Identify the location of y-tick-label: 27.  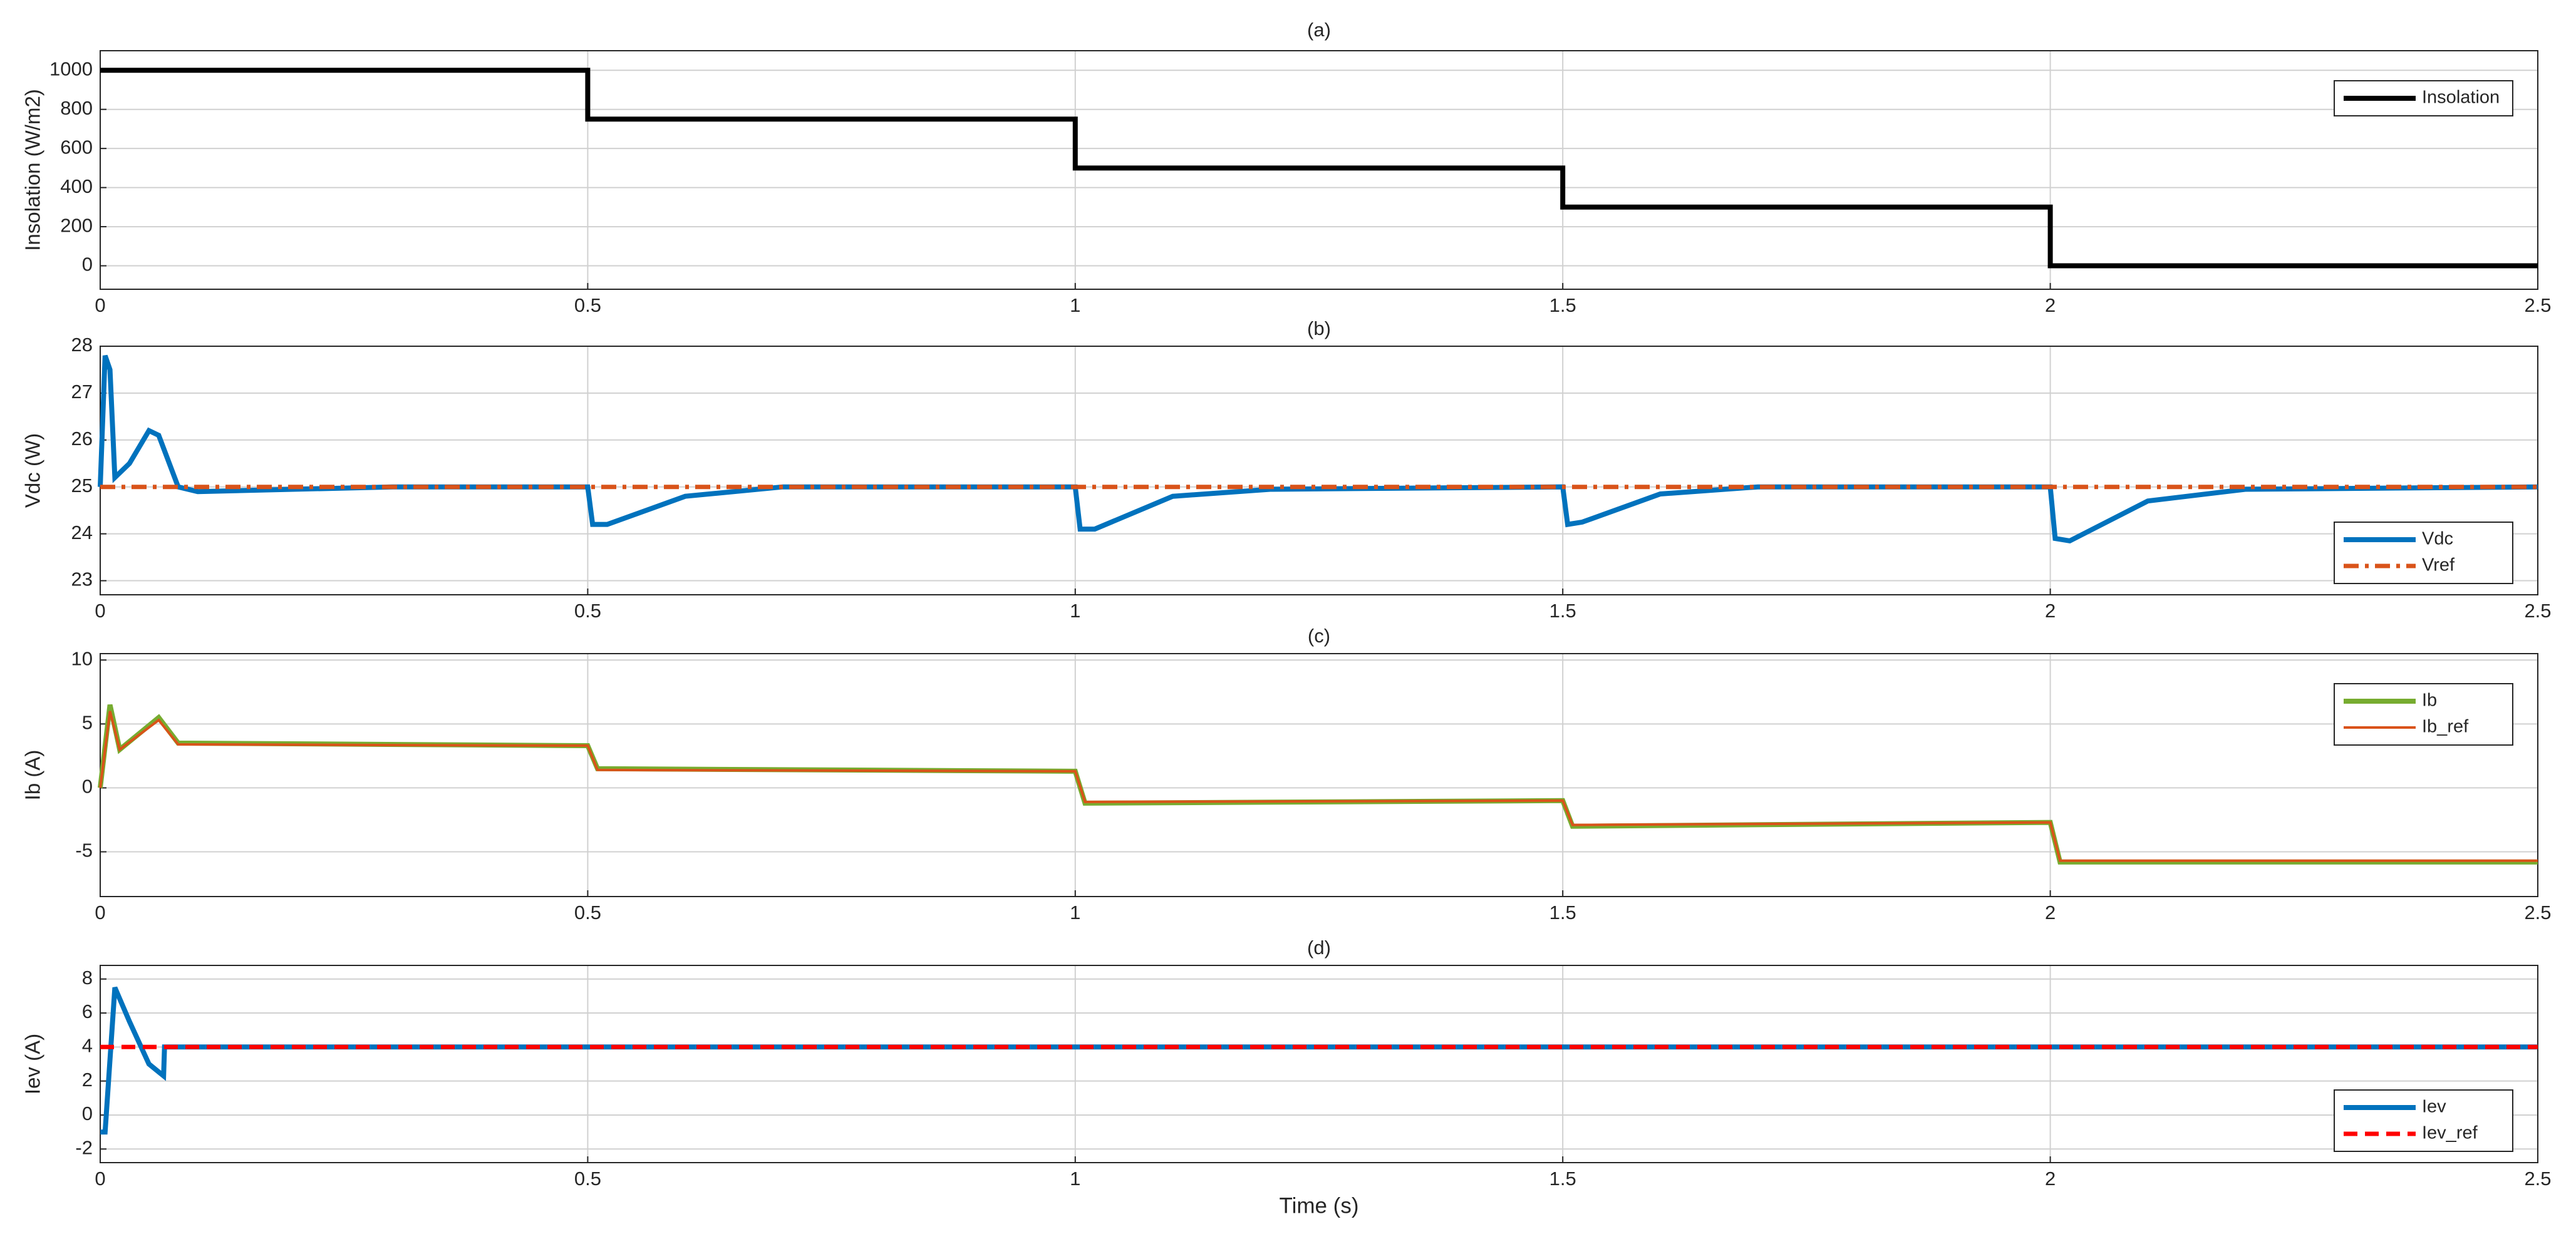
(82, 392).